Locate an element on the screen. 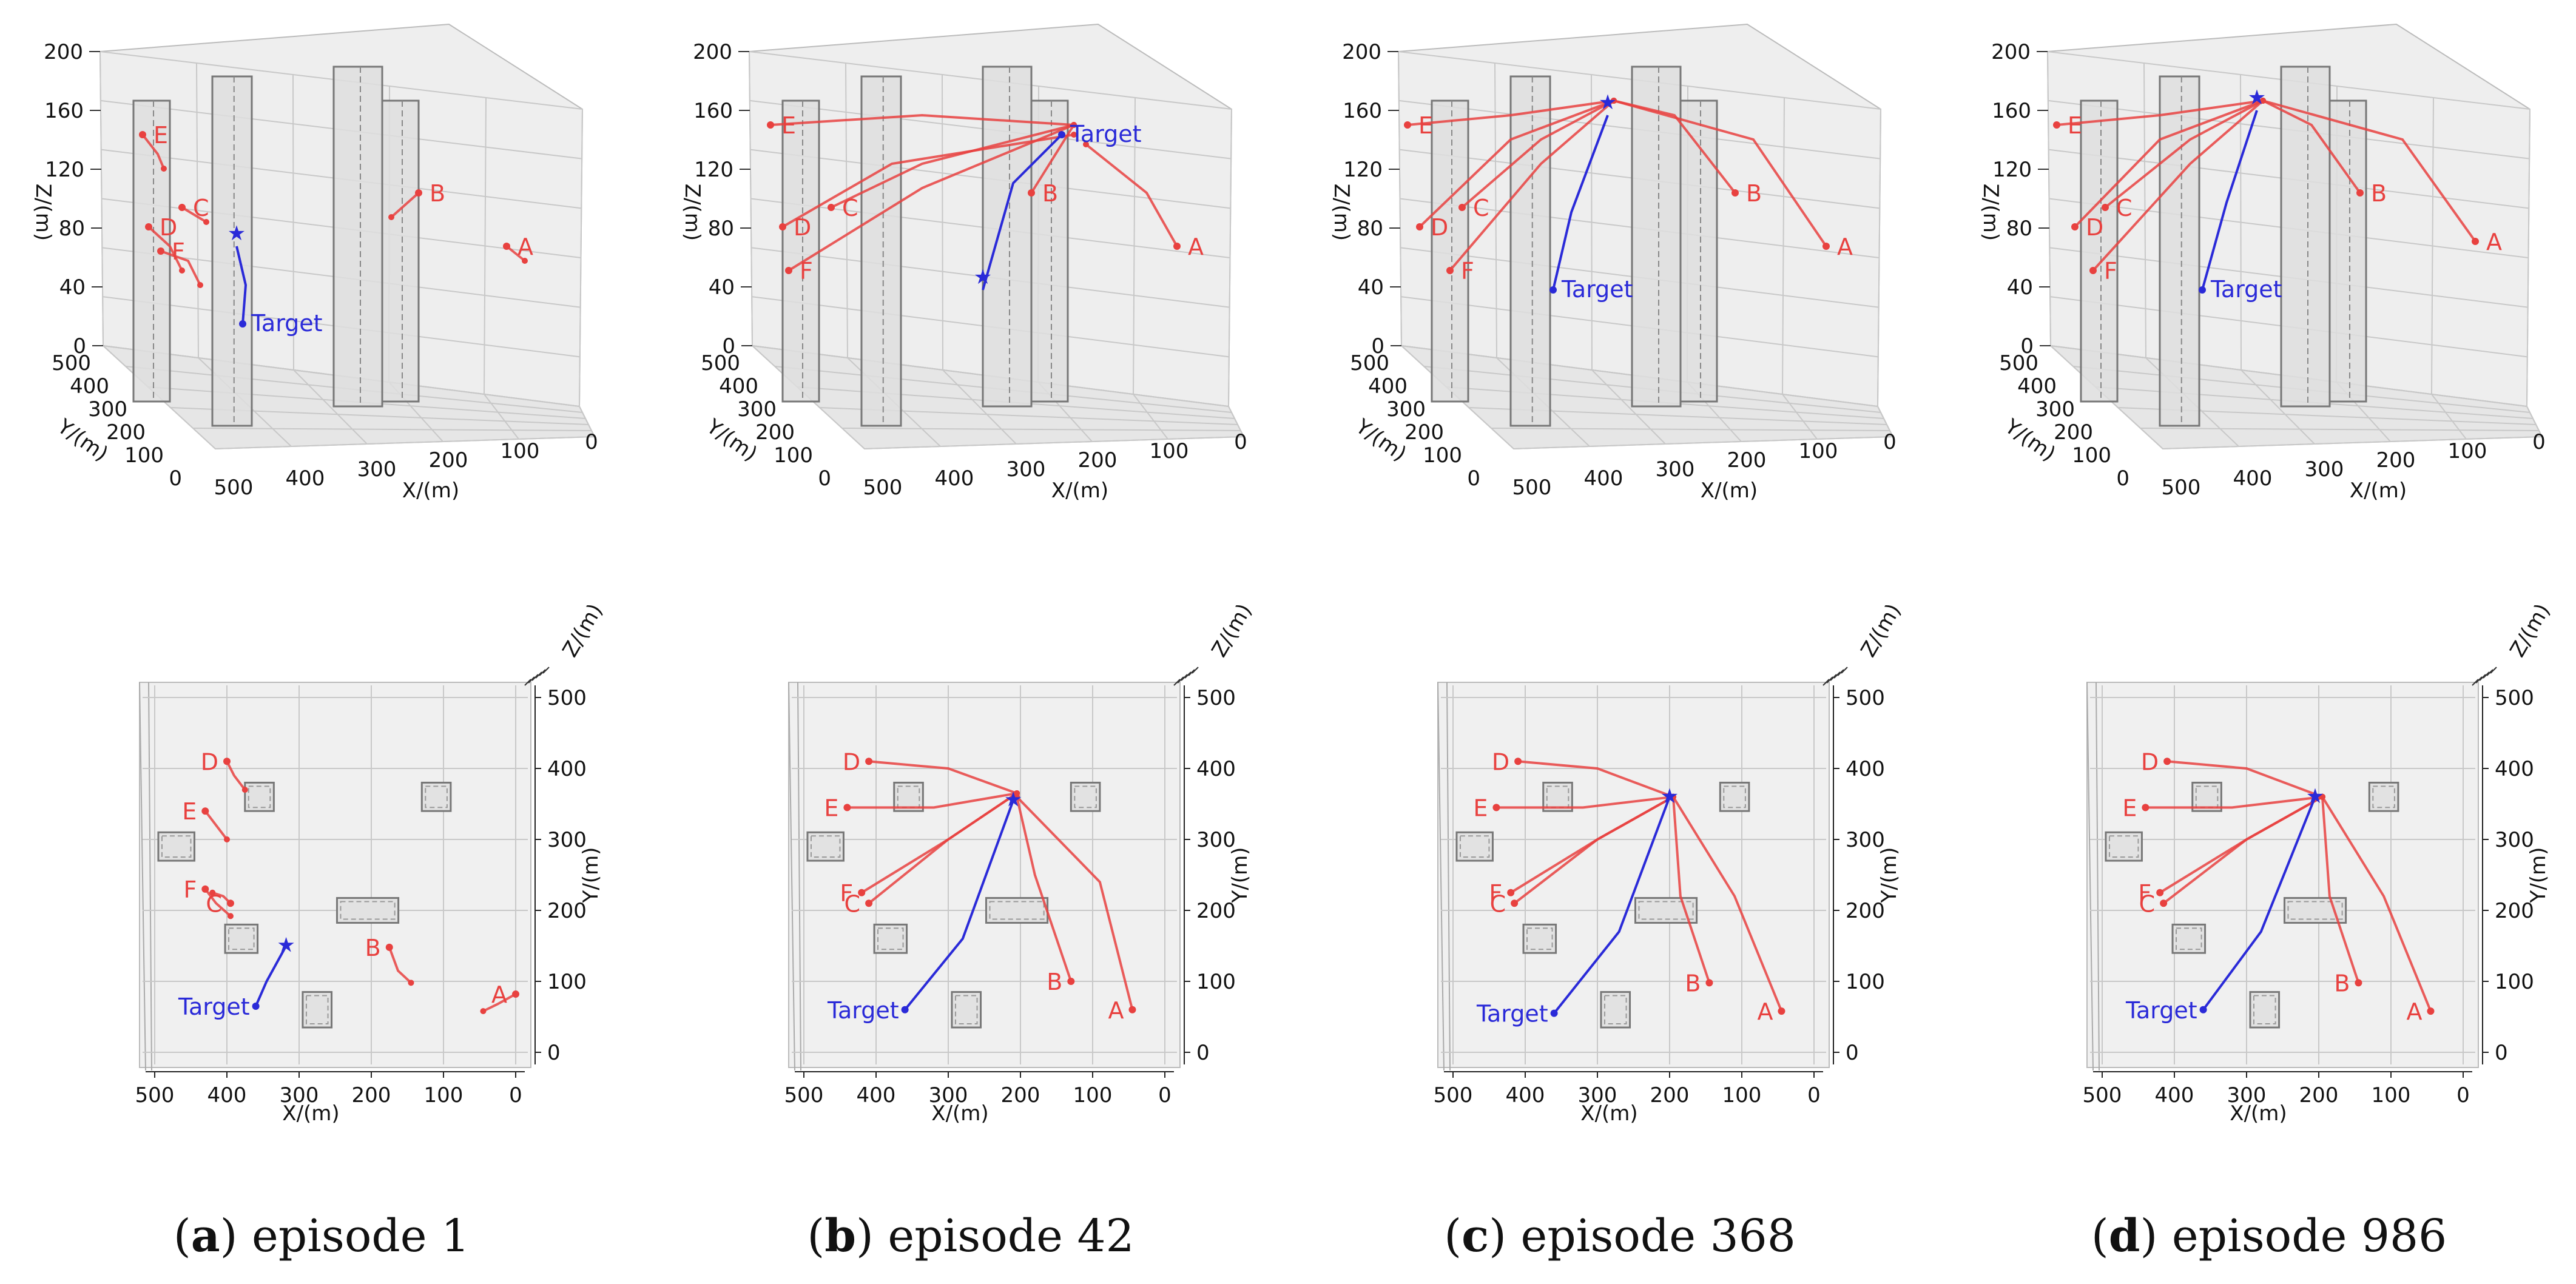 The image size is (2576, 1284). x-tick-label: 400 is located at coordinates (877, 1095).